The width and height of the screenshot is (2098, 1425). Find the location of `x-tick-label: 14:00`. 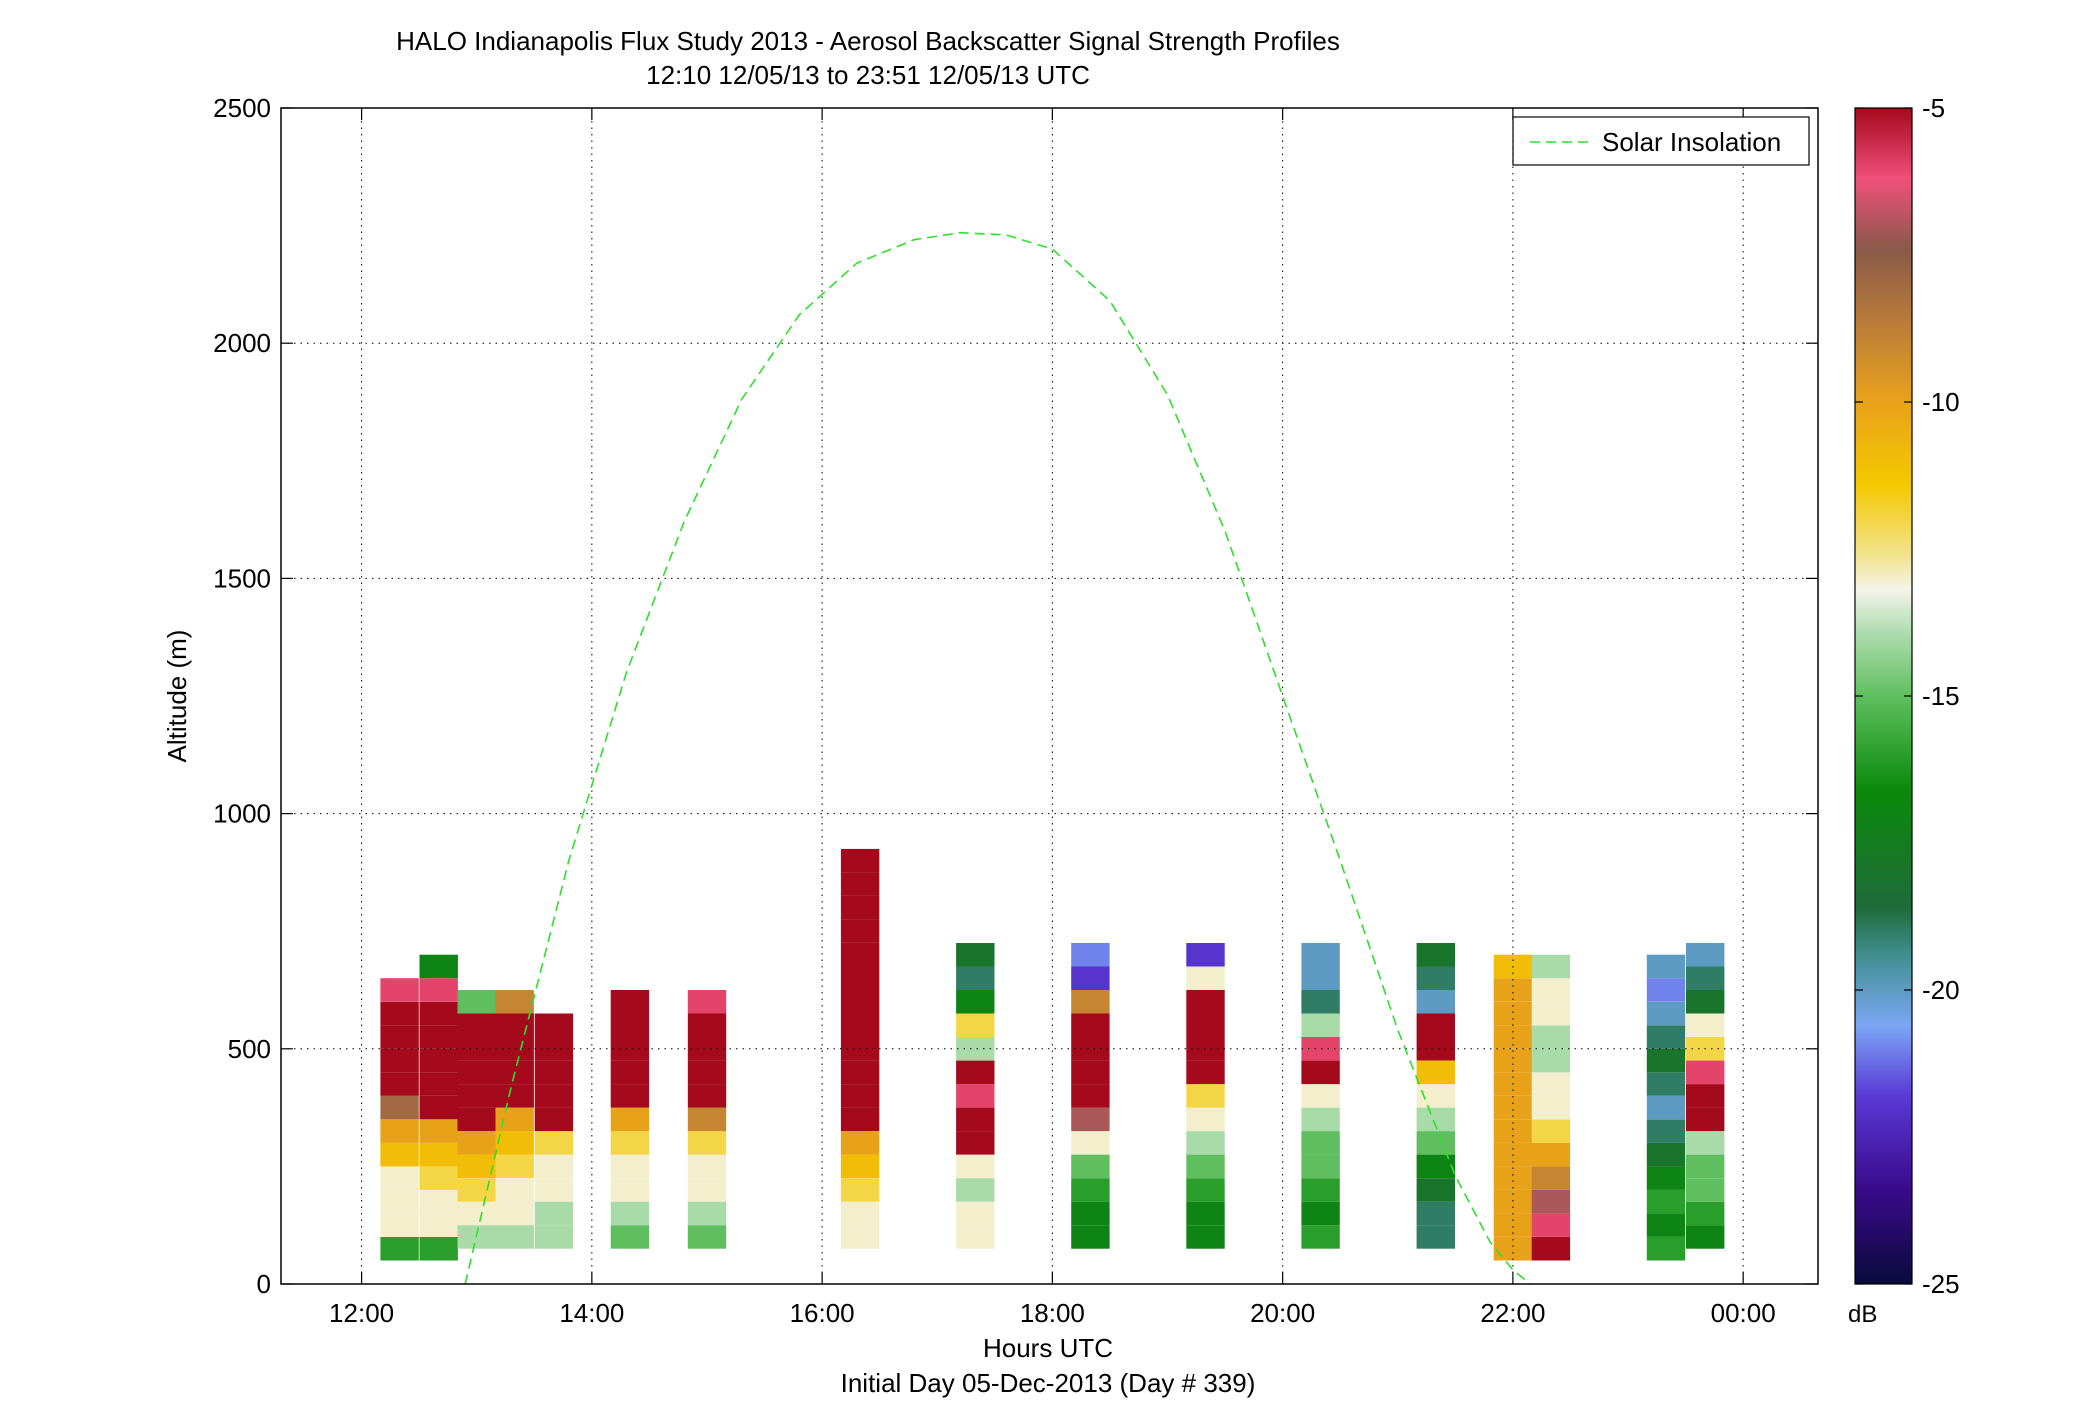

x-tick-label: 14:00 is located at coordinates (591, 1313).